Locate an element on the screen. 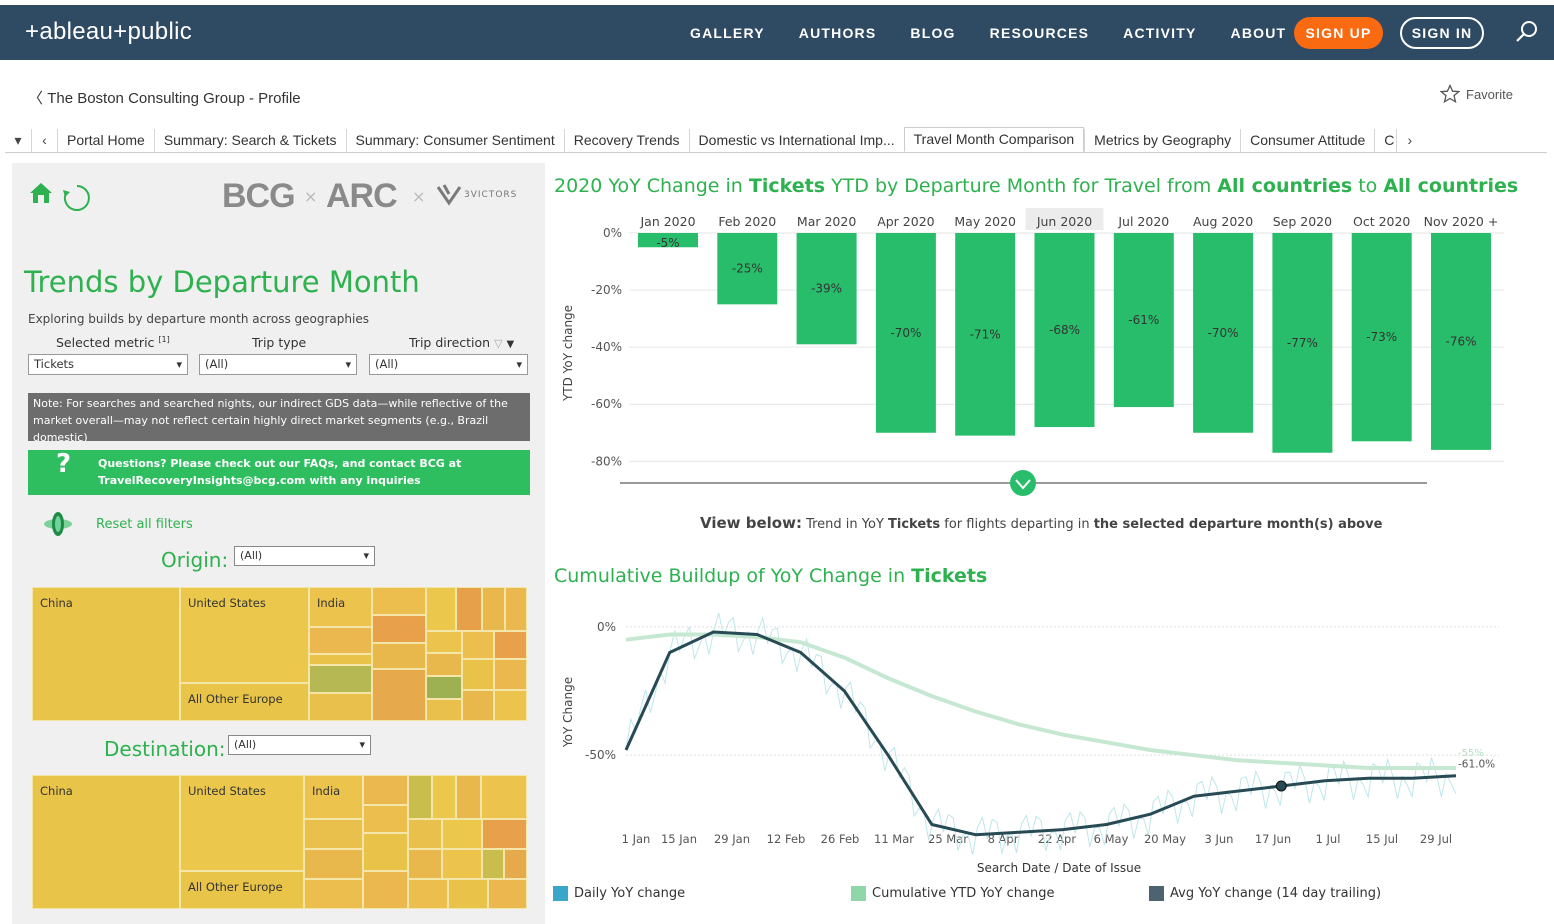 The height and width of the screenshot is (924, 1554). sign-up-button: SIGN UP is located at coordinates (1338, 33).